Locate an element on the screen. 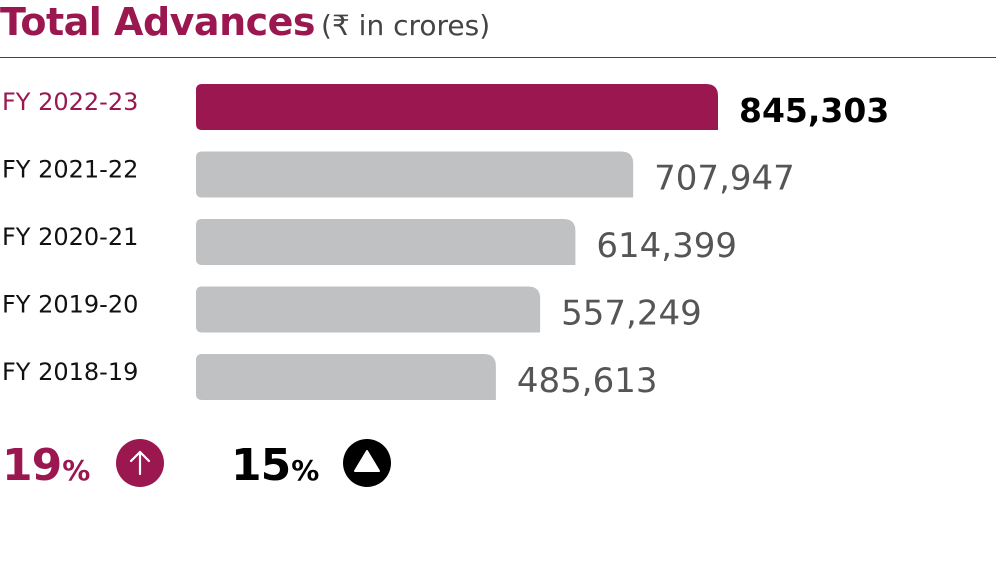  chart-title: Total Advances (₹ in crores) is located at coordinates (245, 22).